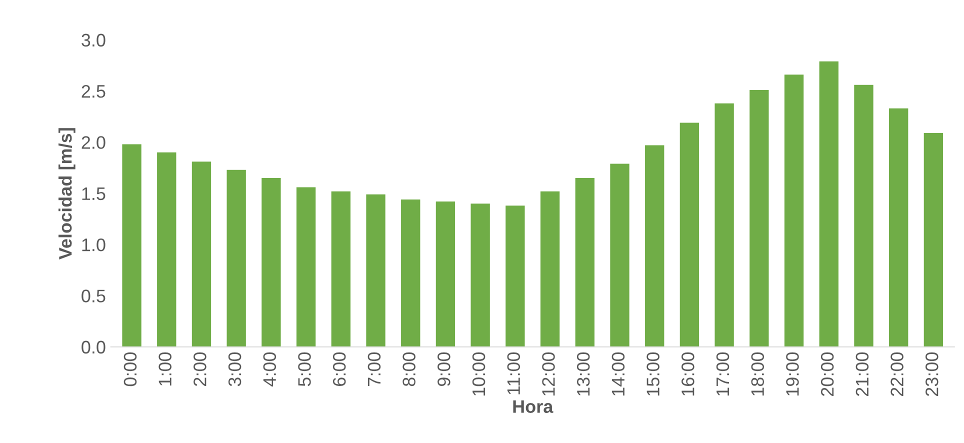  Describe the element at coordinates (269, 369) in the screenshot. I see `x-tick-label: 4:00` at that location.